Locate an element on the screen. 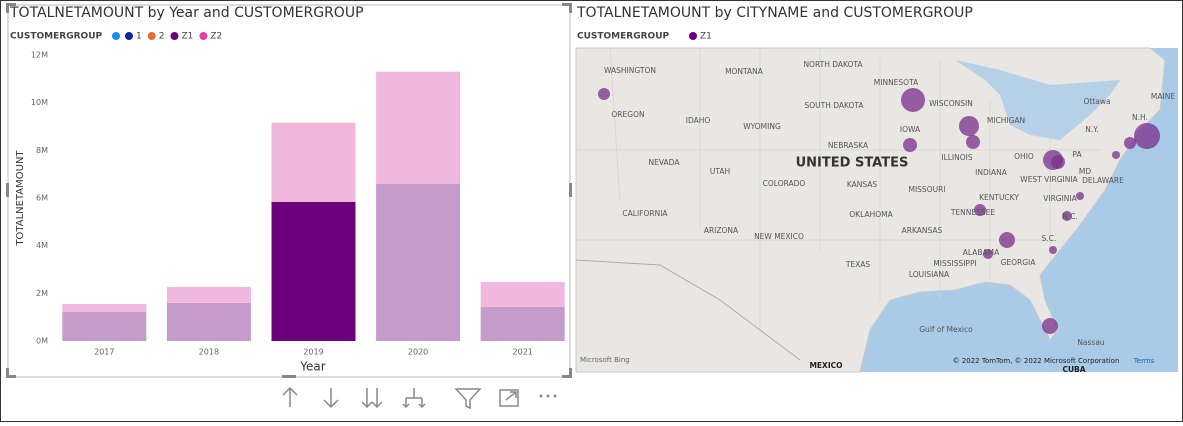 This screenshot has height=426, width=1183. y-tick-label: 8M is located at coordinates (42, 150).